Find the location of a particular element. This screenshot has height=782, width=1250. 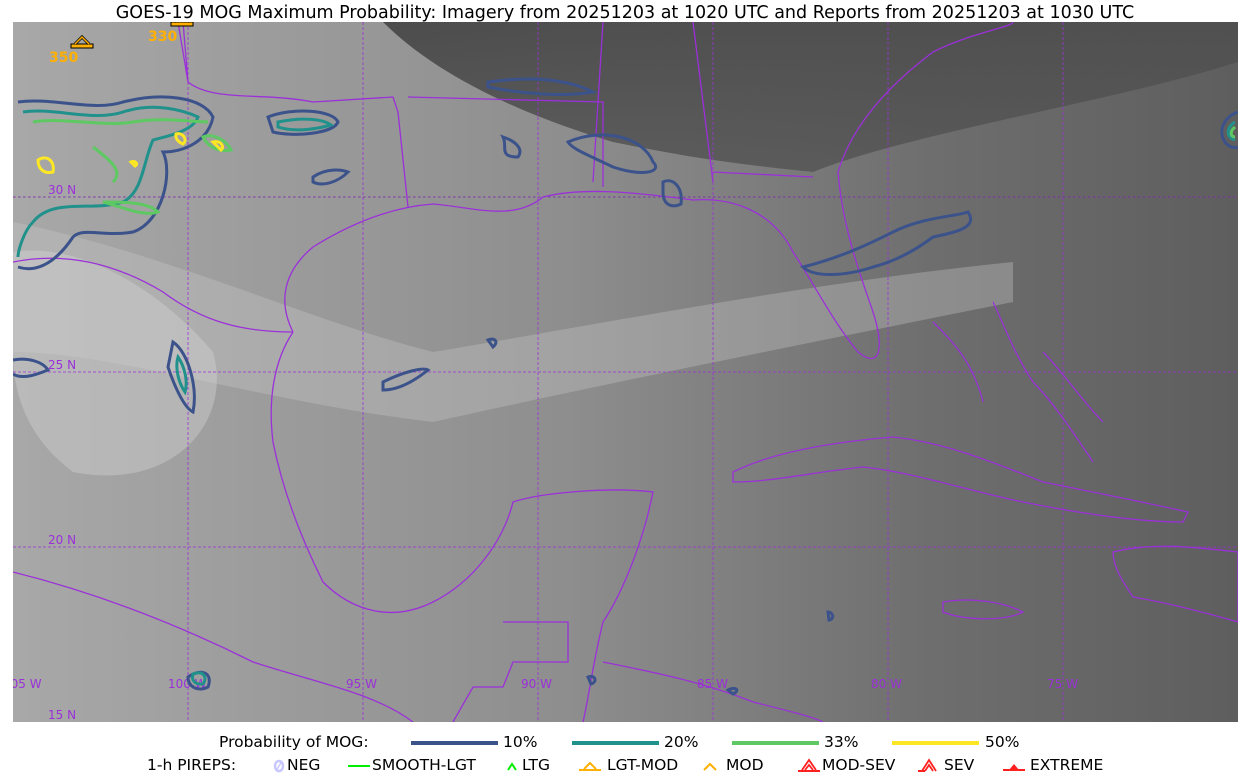

lon-label: 95 W is located at coordinates (361, 684).